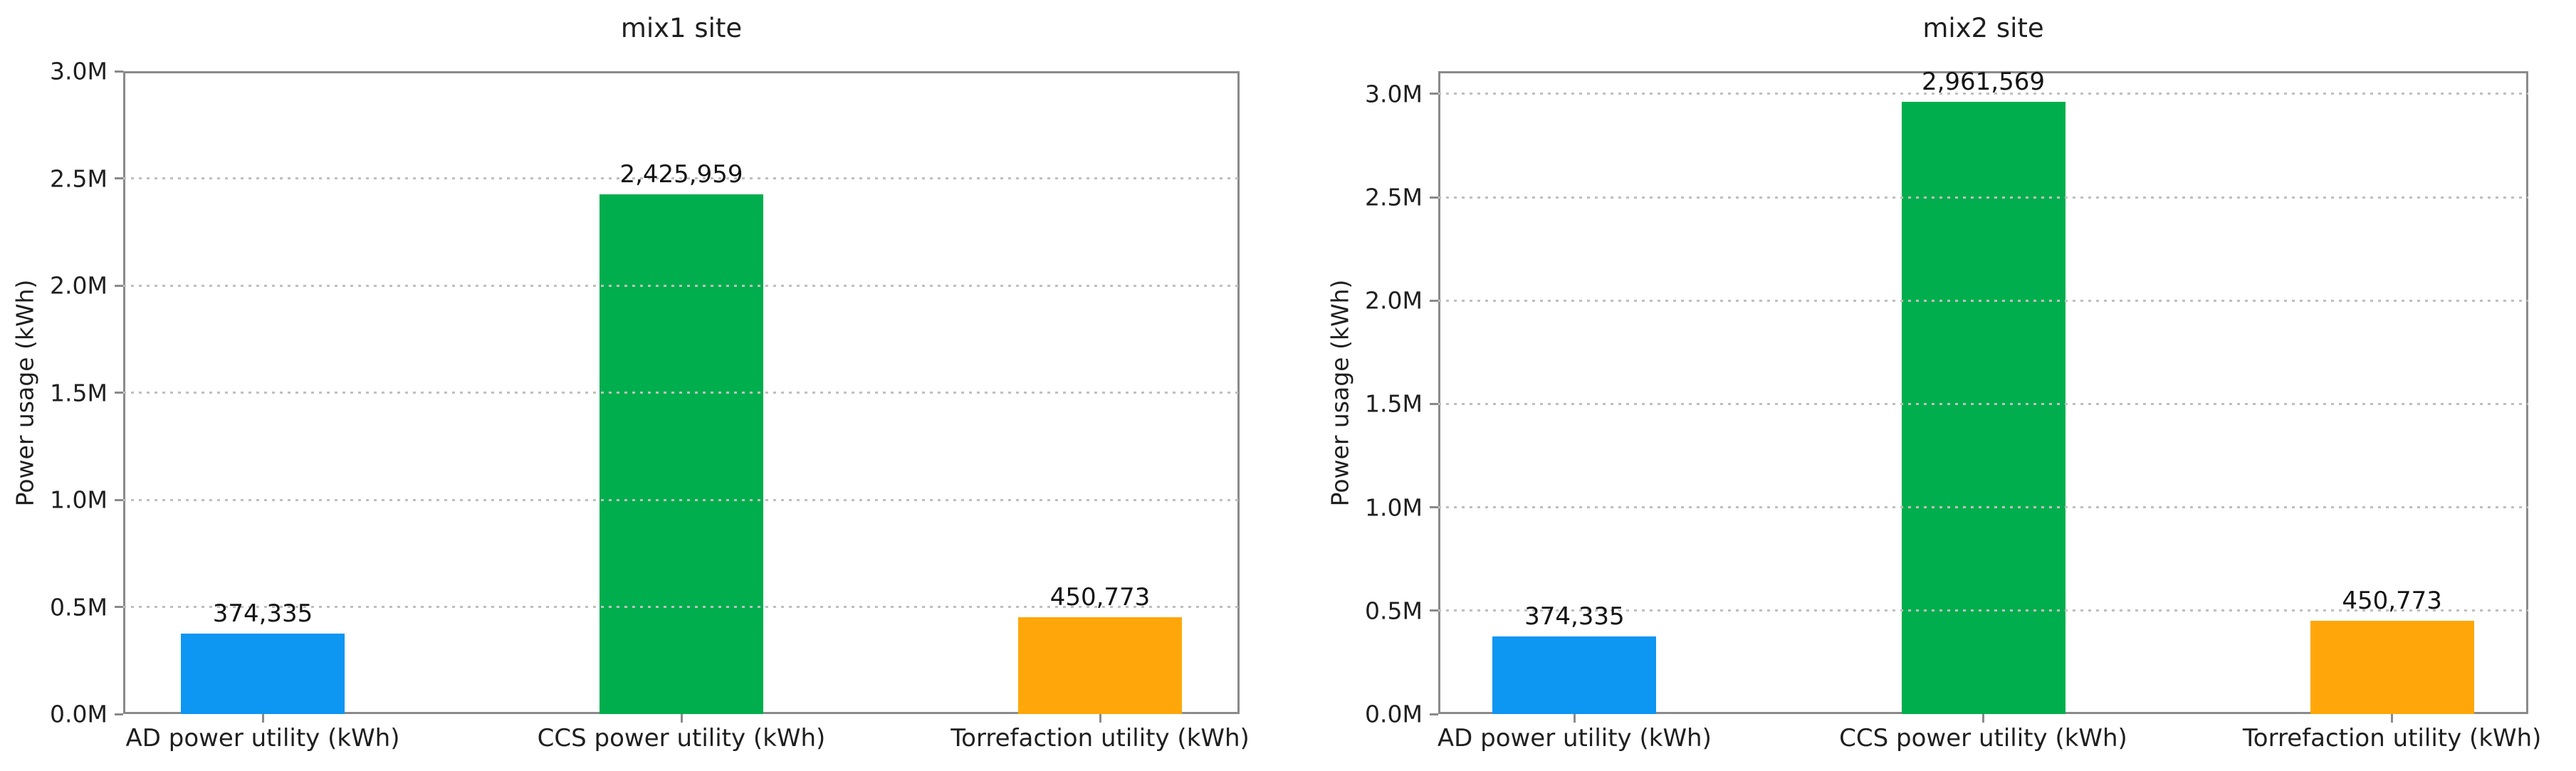 The image size is (2576, 771). What do you see at coordinates (1983, 28) in the screenshot?
I see `chart-title: mix2 site` at bounding box center [1983, 28].